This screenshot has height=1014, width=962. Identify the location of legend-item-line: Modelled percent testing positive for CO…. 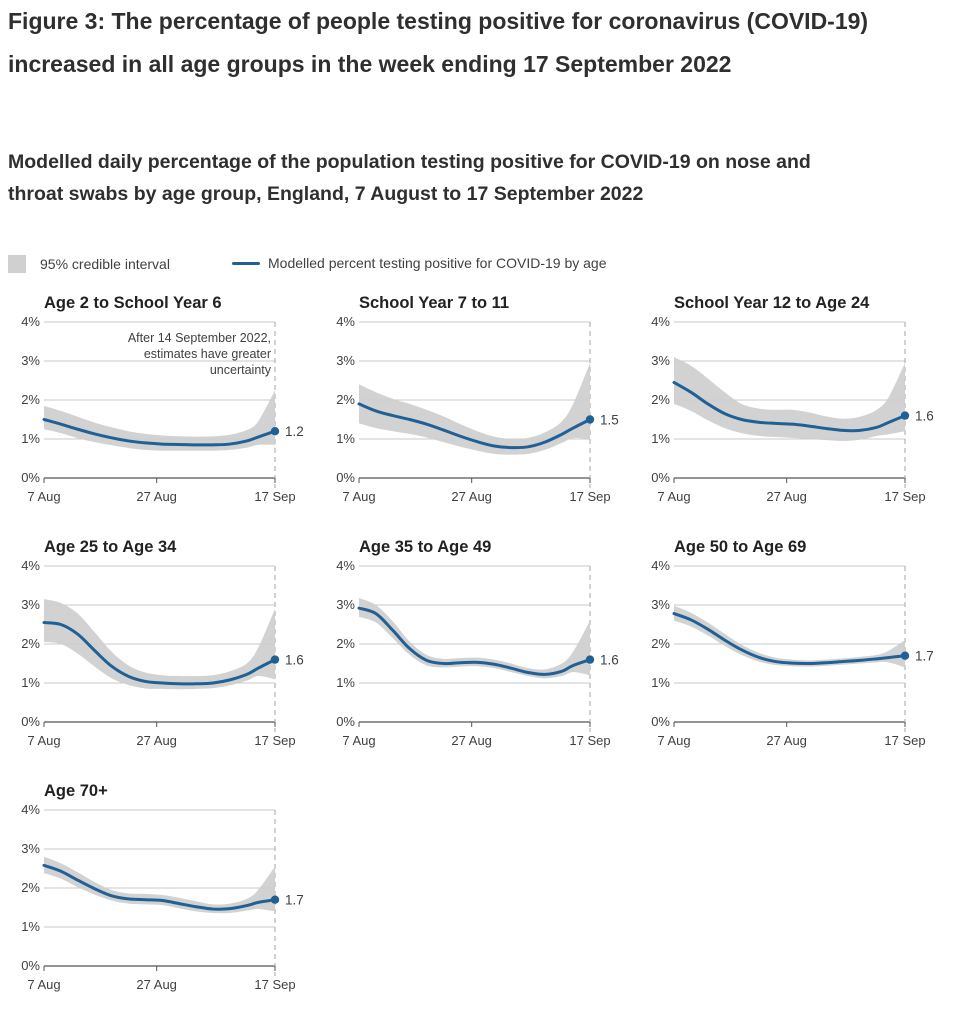
(419, 263).